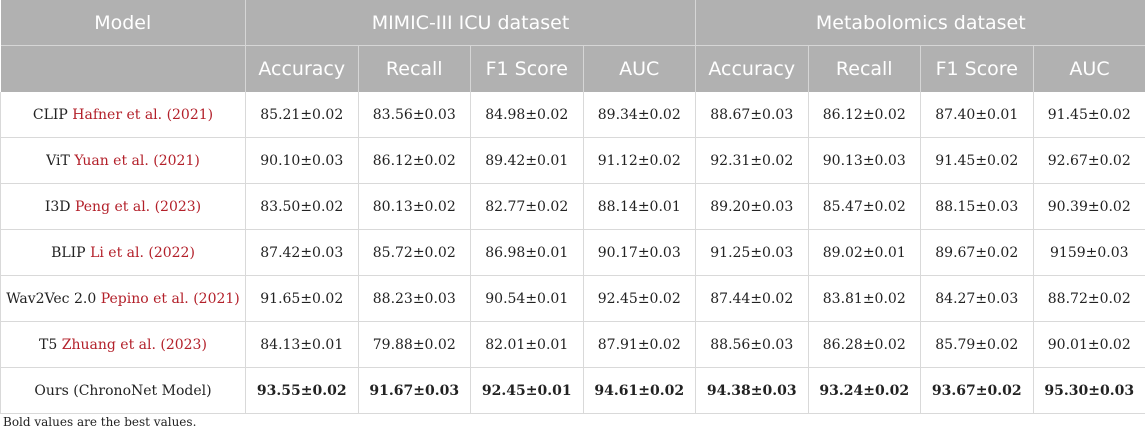 This screenshot has width=1145, height=435. What do you see at coordinates (752, 390) in the screenshot?
I see `metric-value-cell: 94.38±0.03` at bounding box center [752, 390].